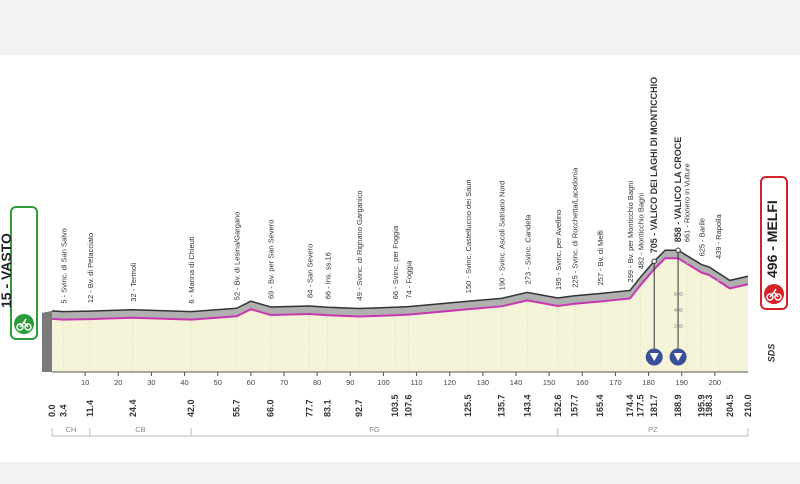 The width and height of the screenshot is (800, 484). I want to click on x-tick-label: 200, so click(715, 382).